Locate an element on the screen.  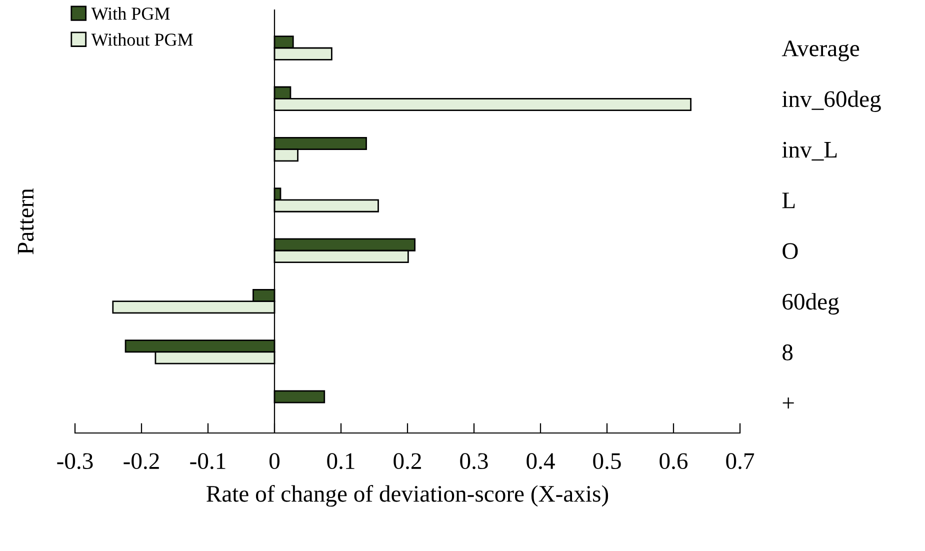
x-tick-label: 0.7 is located at coordinates (740, 461).